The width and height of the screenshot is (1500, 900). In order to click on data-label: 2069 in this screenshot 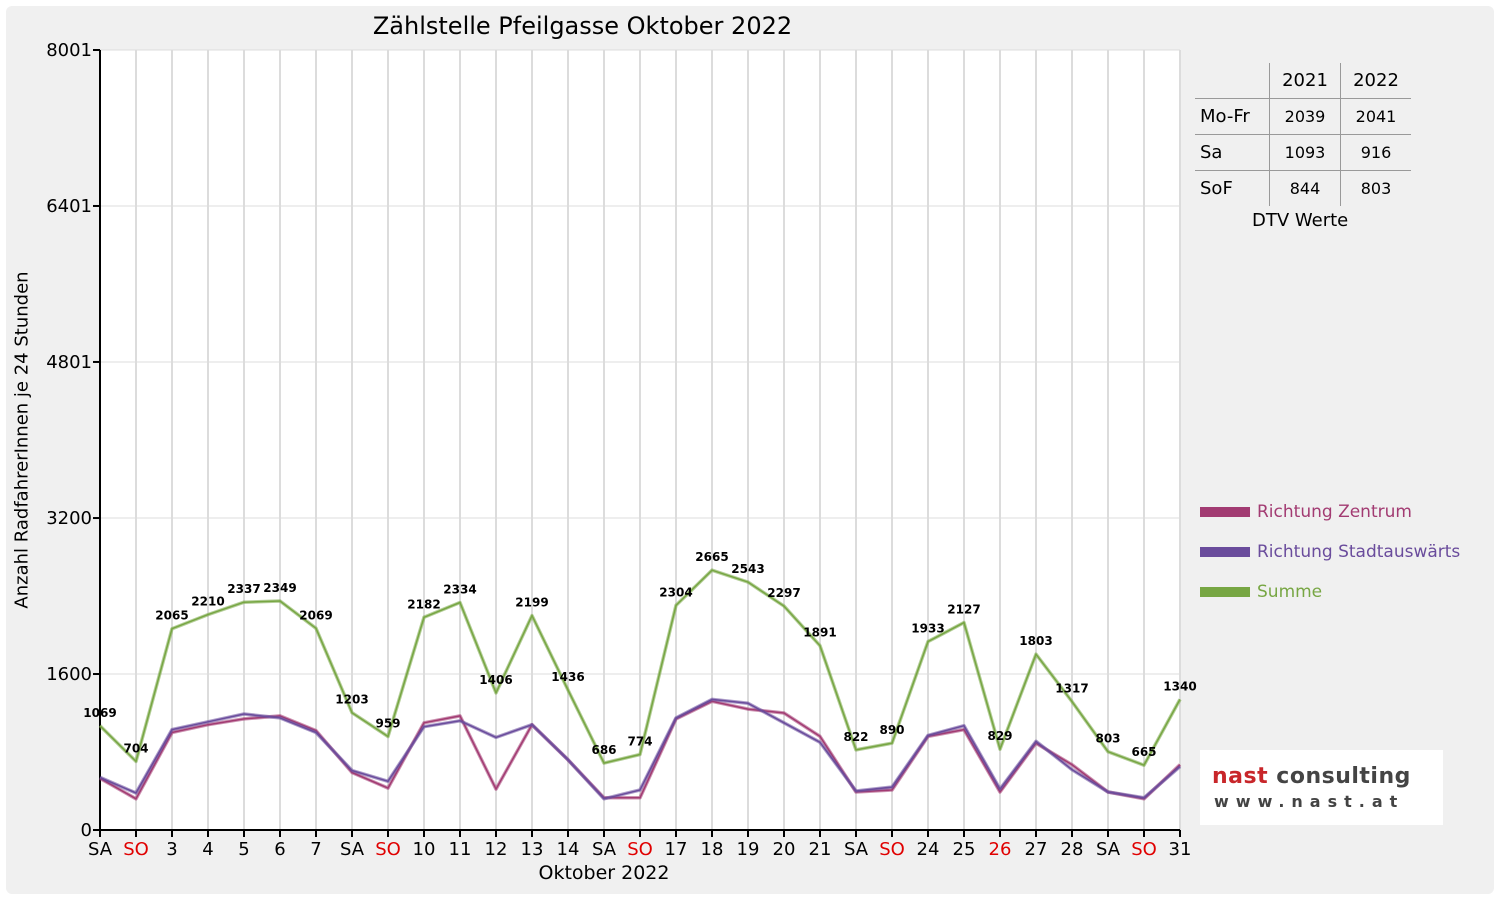, I will do `click(315, 615)`.